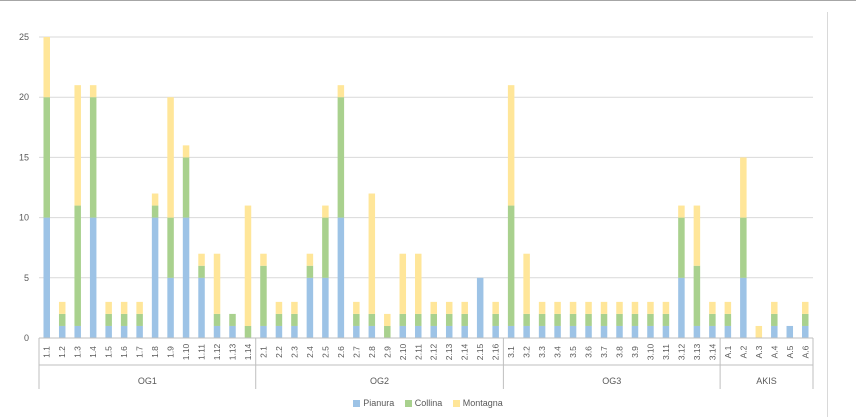 This screenshot has width=856, height=417. I want to click on group-label: AKIS, so click(766, 381).